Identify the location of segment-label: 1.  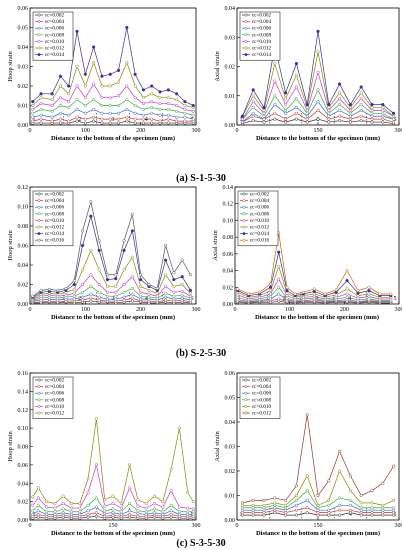
(241, 120).